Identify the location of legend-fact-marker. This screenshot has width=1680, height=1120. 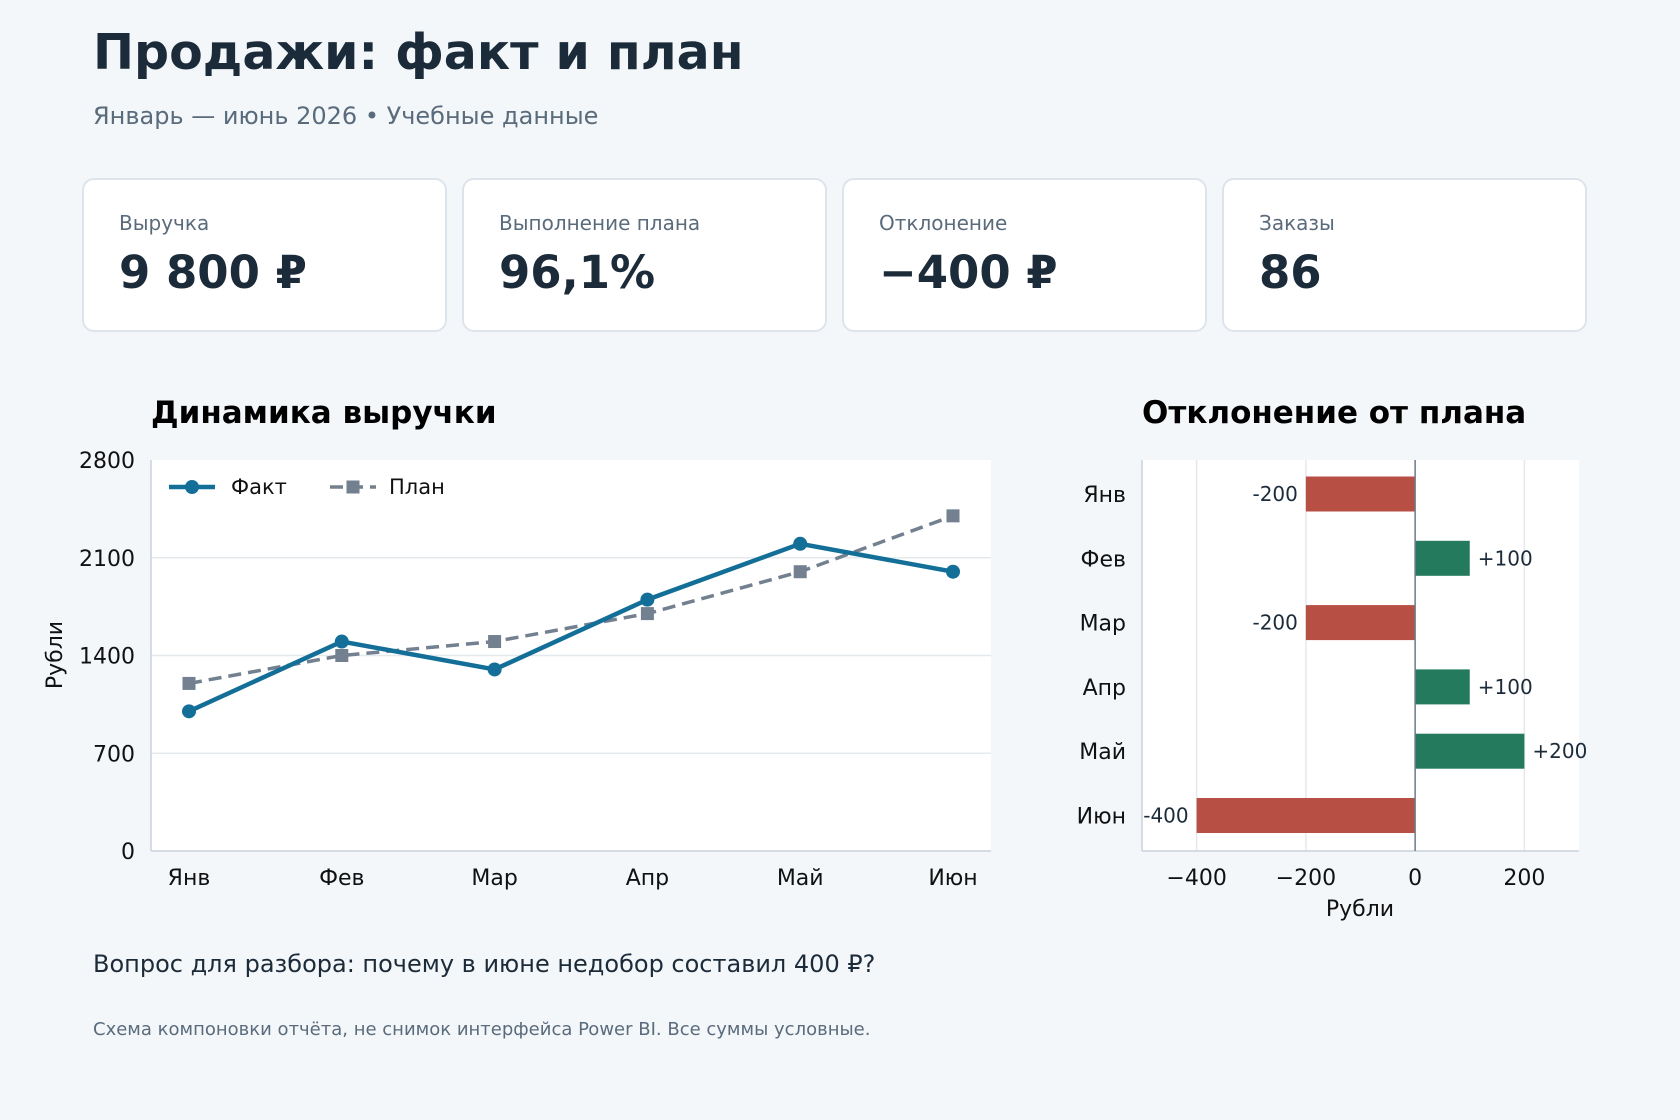
(192, 487).